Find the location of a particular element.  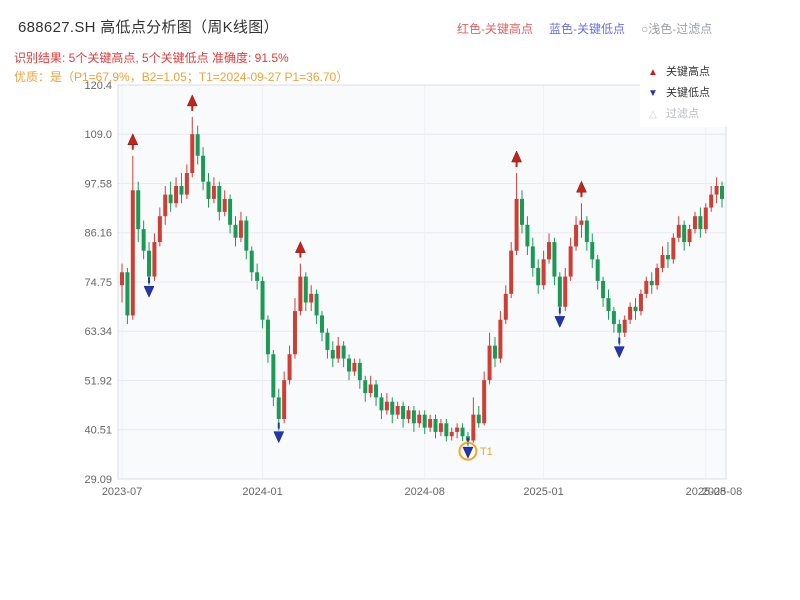

svg-text: 97.58 is located at coordinates (98, 184).